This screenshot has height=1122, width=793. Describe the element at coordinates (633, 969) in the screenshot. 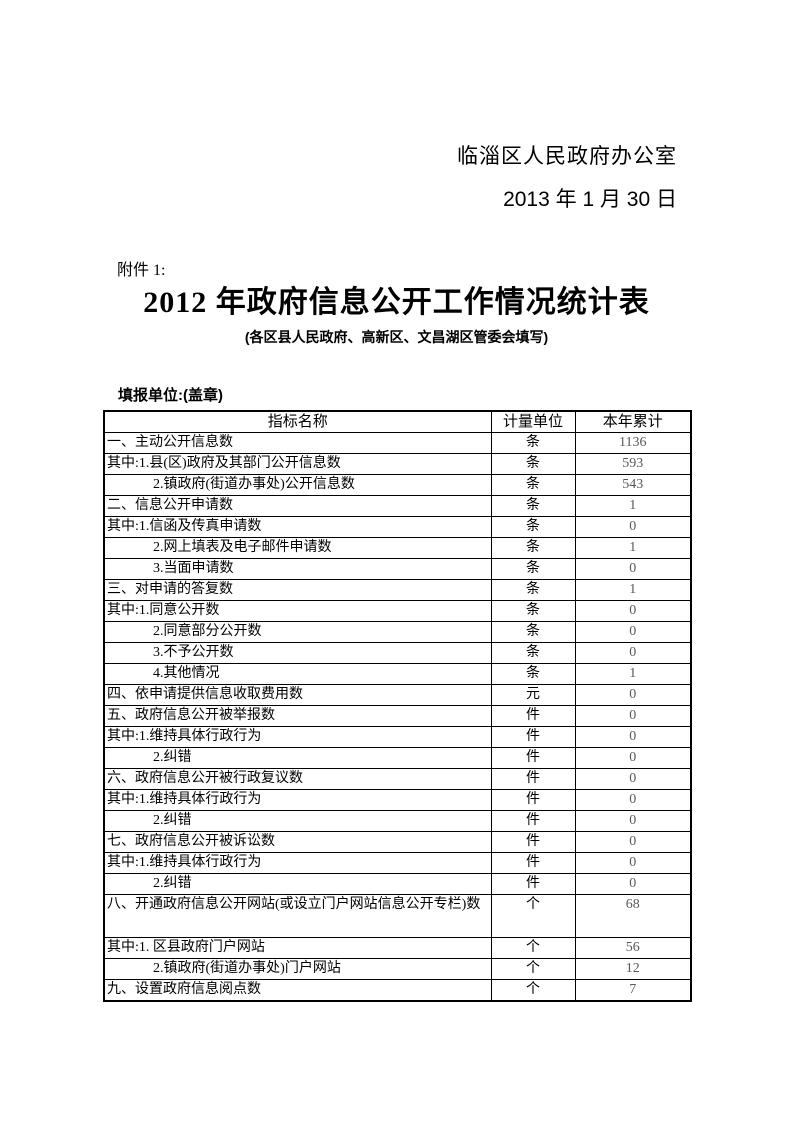

I see `value-cell: 12` at that location.